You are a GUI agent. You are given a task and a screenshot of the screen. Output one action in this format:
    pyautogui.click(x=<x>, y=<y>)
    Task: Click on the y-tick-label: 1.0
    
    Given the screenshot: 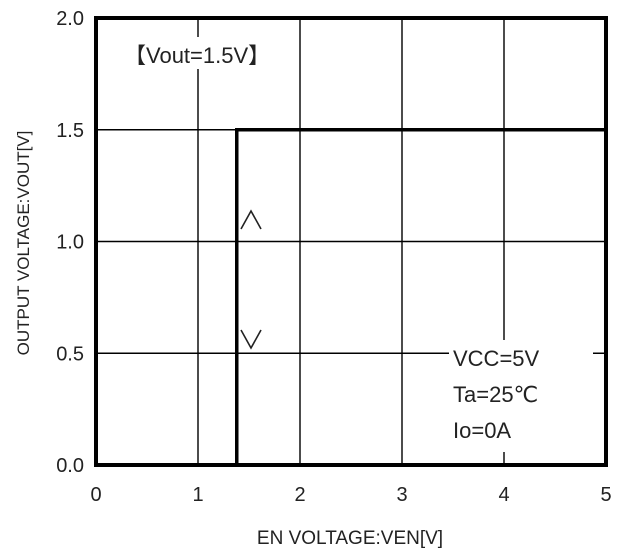 What is the action you would take?
    pyautogui.click(x=70, y=243)
    